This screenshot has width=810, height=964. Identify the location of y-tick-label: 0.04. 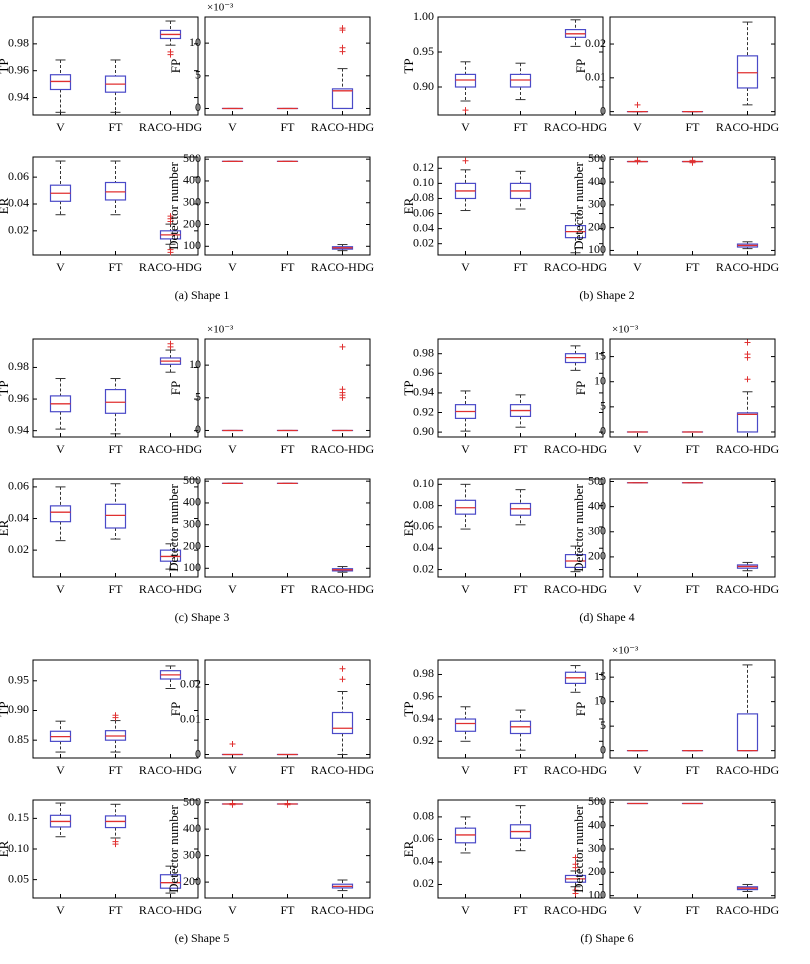
(18, 203).